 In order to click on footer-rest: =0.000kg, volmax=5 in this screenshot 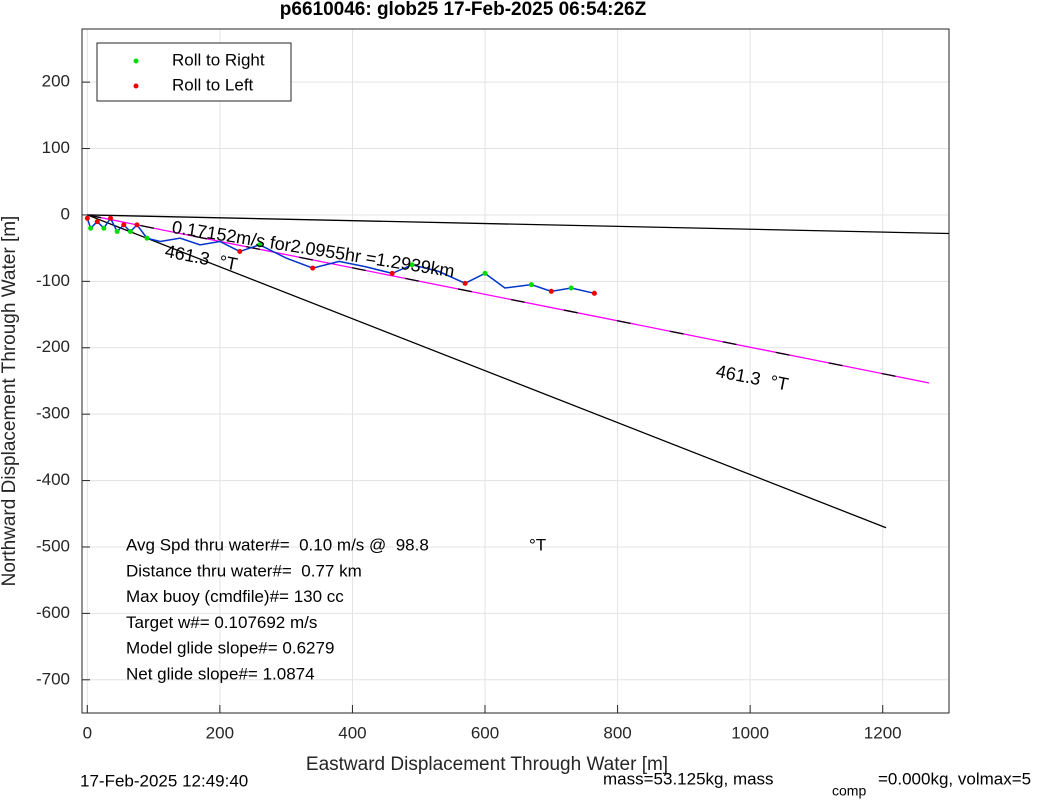, I will do `click(954, 778)`.